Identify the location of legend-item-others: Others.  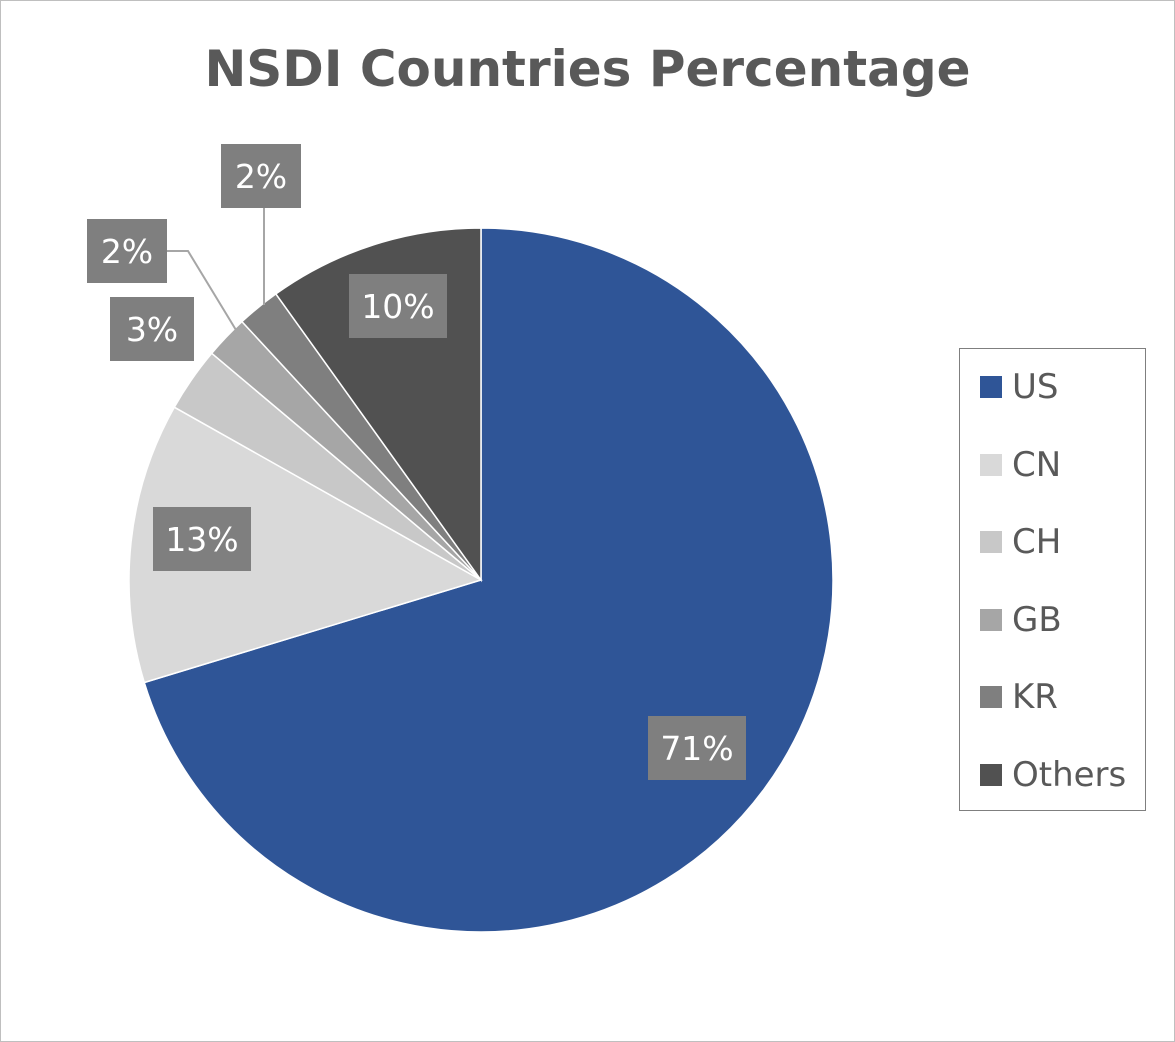
(1053, 775).